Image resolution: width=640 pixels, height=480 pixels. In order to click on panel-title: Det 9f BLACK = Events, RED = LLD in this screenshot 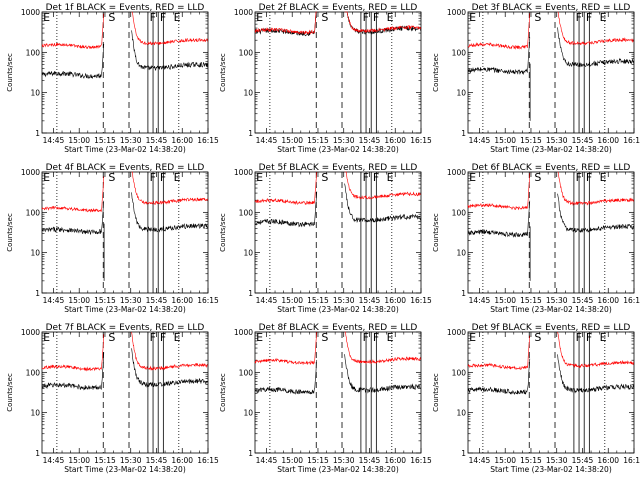, I will do `click(551, 328)`.